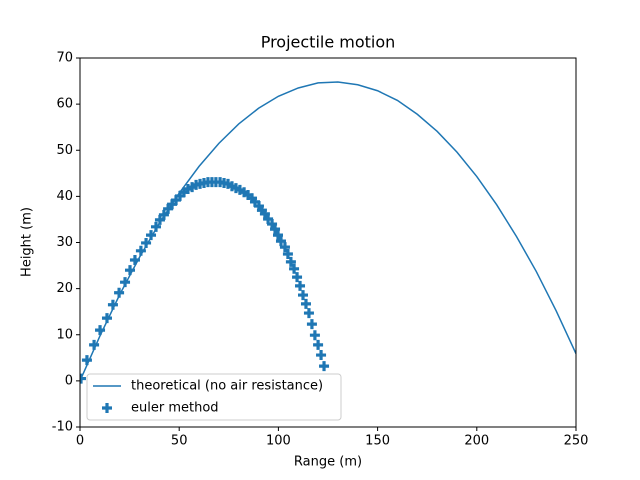  Describe the element at coordinates (107, 408) in the screenshot. I see `legend-marker` at that location.